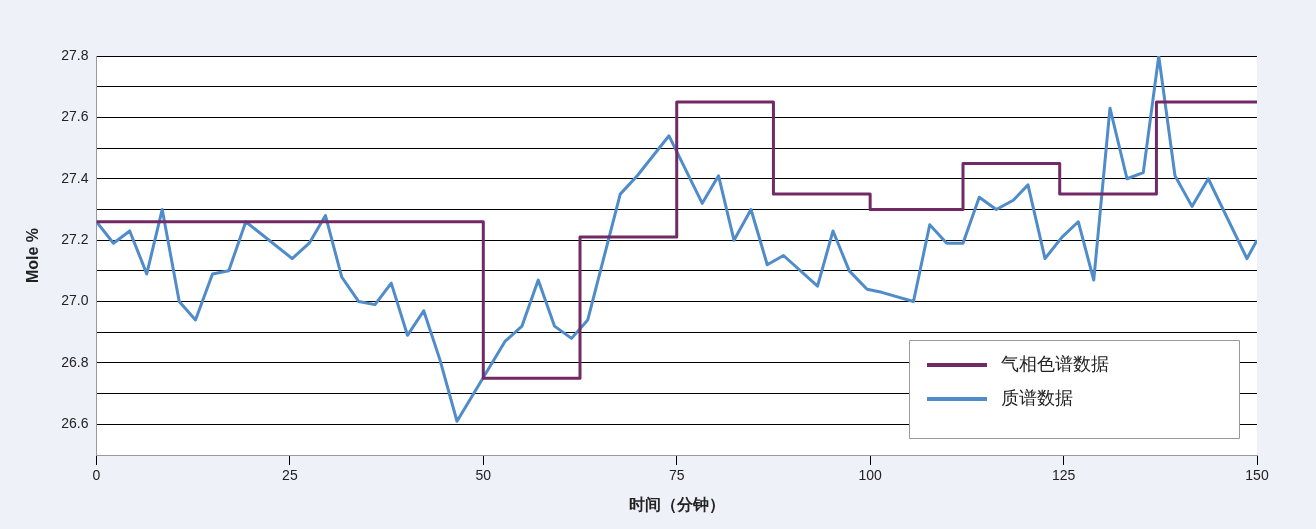 Image resolution: width=1316 pixels, height=529 pixels. What do you see at coordinates (870, 475) in the screenshot?
I see `x-tick-label: 100` at bounding box center [870, 475].